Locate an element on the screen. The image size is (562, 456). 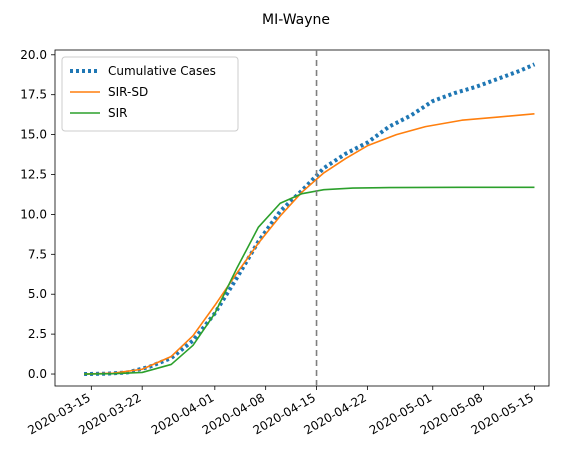
y-tick-label: 7.5 is located at coordinates (37, 254).